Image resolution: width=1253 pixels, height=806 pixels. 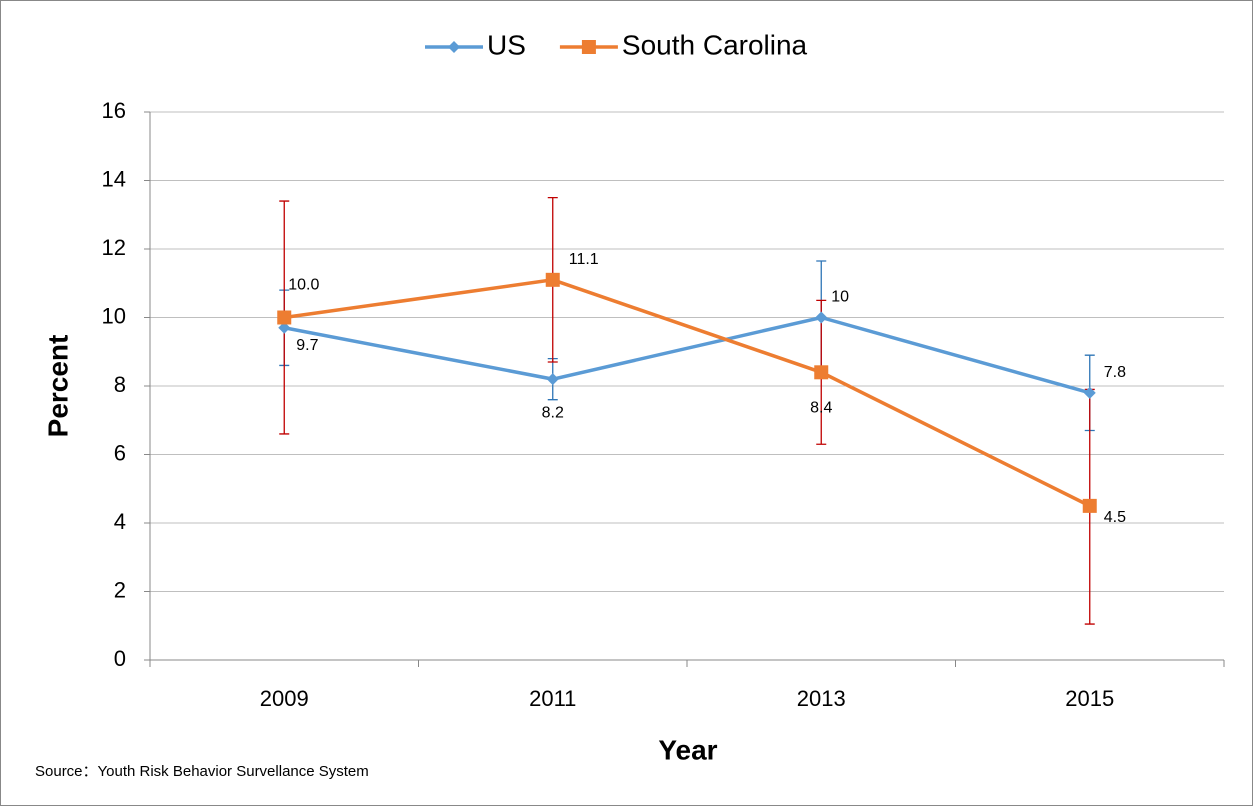 I want to click on y-tick-label: 14, so click(x=114, y=178).